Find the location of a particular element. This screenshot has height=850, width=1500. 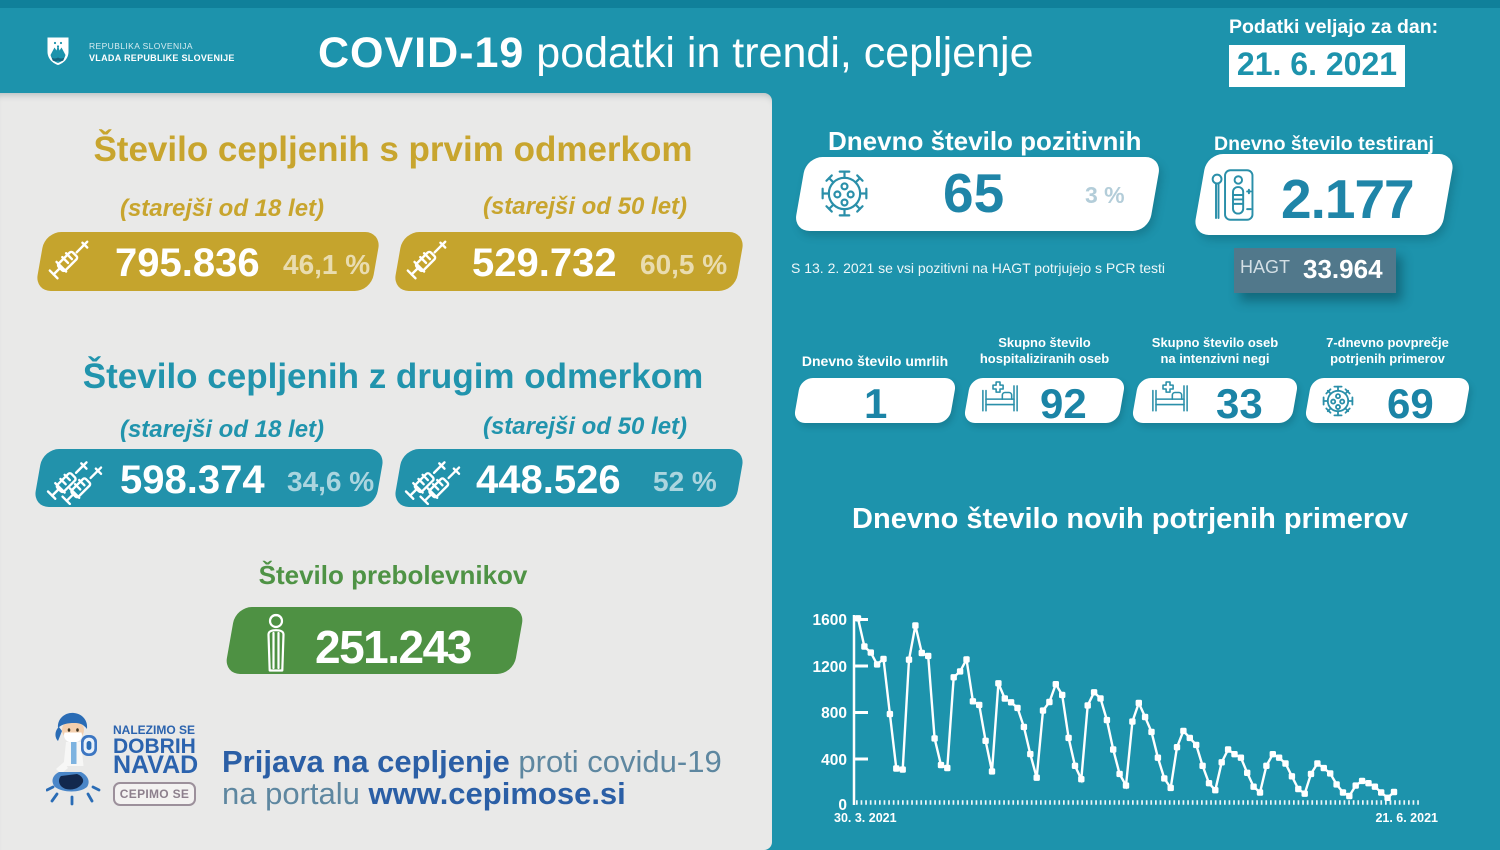

svg-text: 0 is located at coordinates (842, 805).